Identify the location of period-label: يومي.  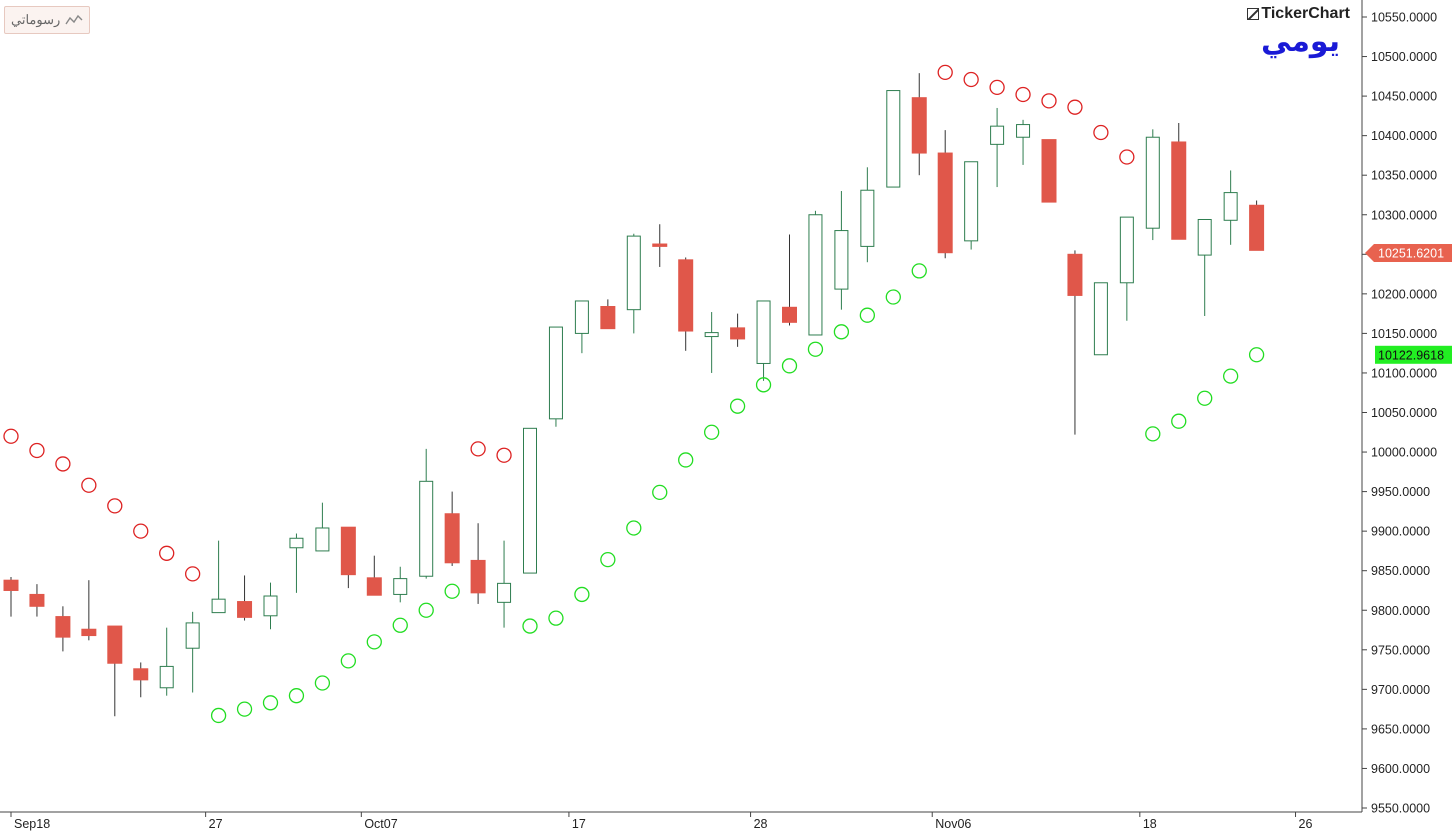
(1300, 41).